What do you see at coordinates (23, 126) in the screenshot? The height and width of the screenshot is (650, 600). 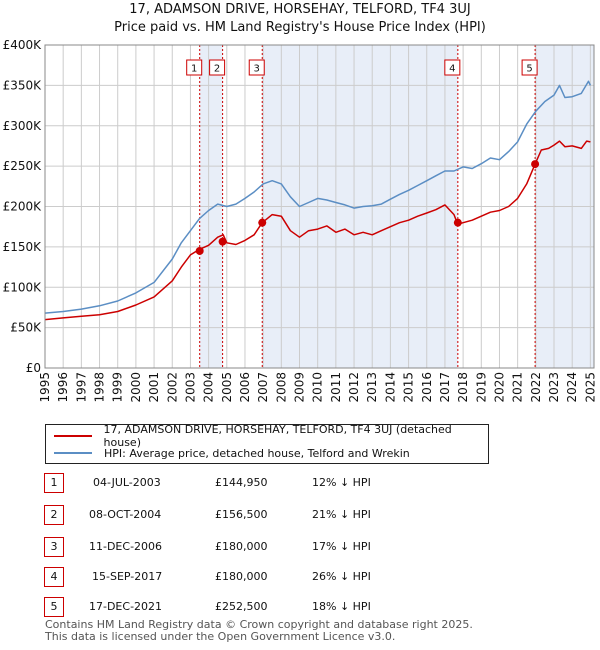 I see `y-tick-label: £300K` at bounding box center [23, 126].